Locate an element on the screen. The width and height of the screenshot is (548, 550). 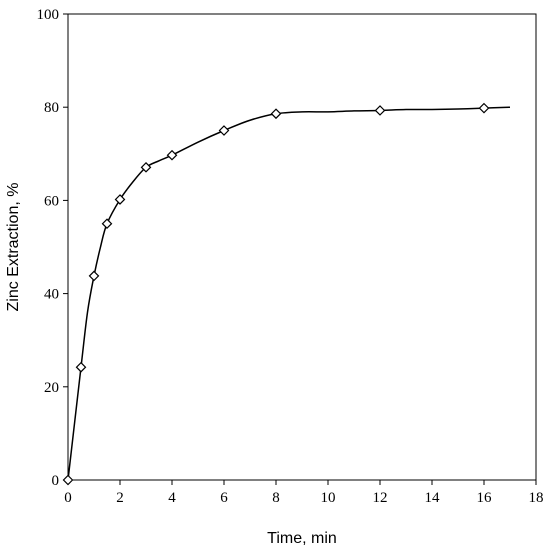
y-tick-label: 60 is located at coordinates (51, 201).